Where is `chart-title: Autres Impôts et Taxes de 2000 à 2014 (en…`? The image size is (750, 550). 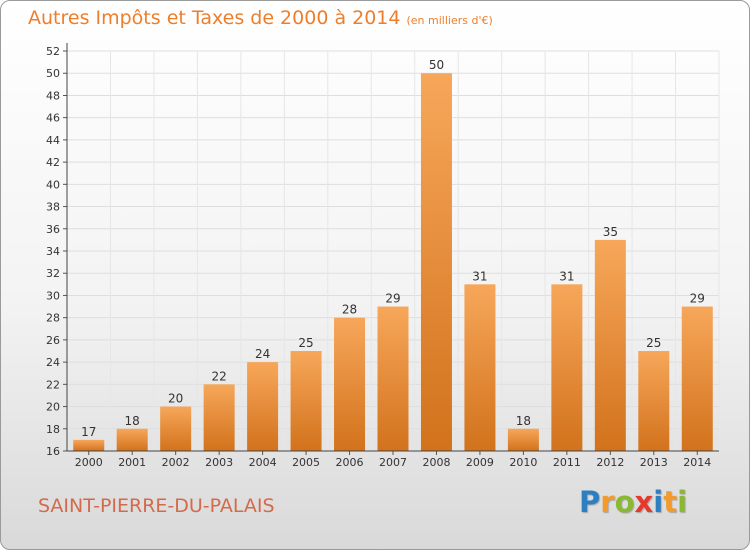
chart-title: Autres Impôts et Taxes de 2000 à 2014 (en… is located at coordinates (260, 18).